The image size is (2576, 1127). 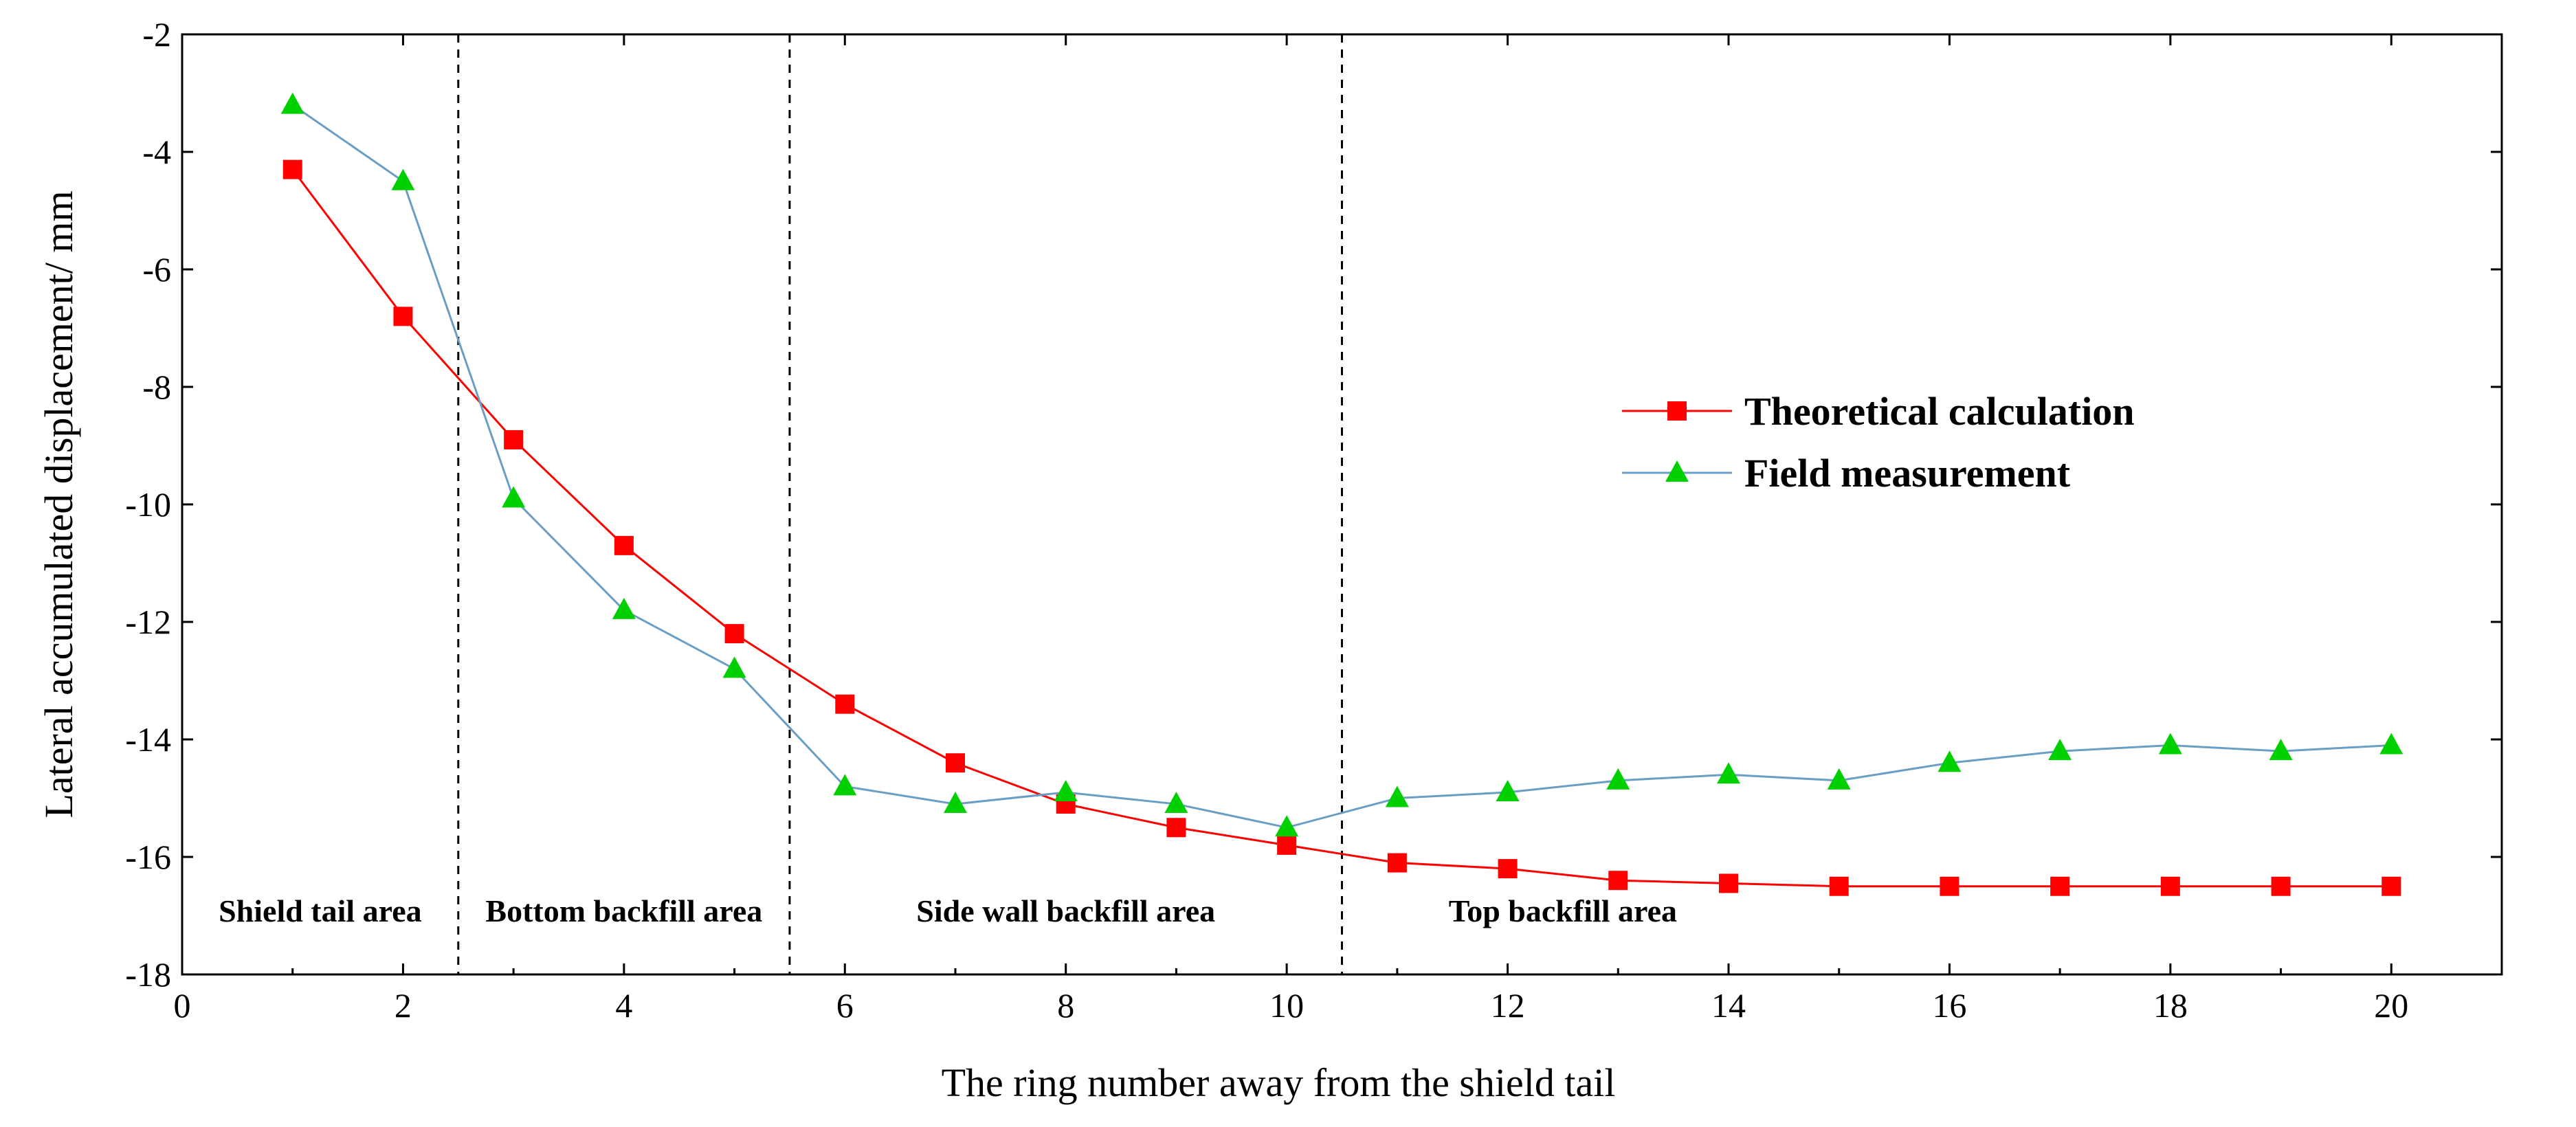 What do you see at coordinates (1508, 1006) in the screenshot?
I see `x-tick-label: 12` at bounding box center [1508, 1006].